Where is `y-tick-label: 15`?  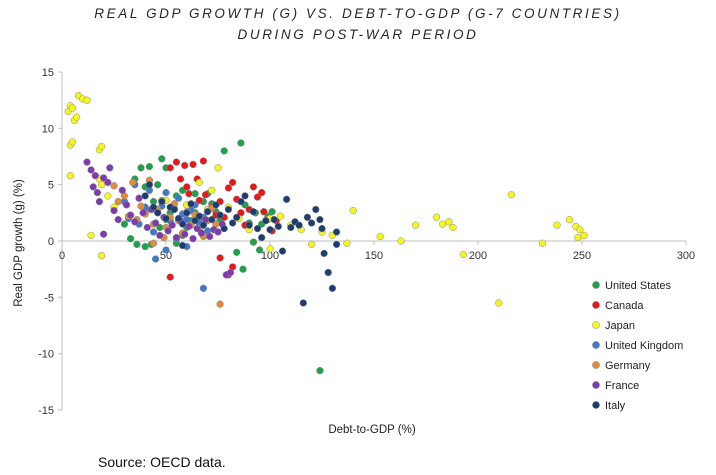 y-tick-label: 15 is located at coordinates (48, 73).